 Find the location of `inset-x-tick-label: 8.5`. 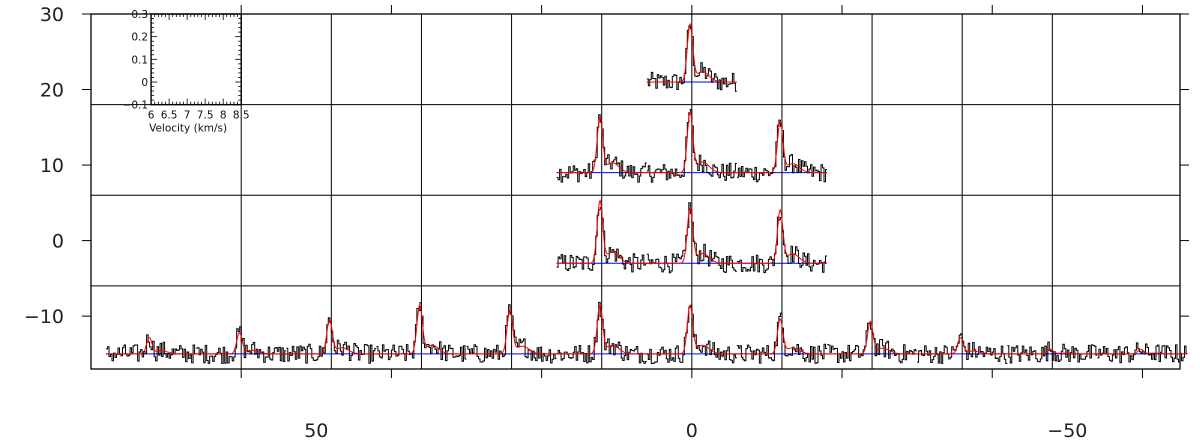

inset-x-tick-label: 8.5 is located at coordinates (241, 116).